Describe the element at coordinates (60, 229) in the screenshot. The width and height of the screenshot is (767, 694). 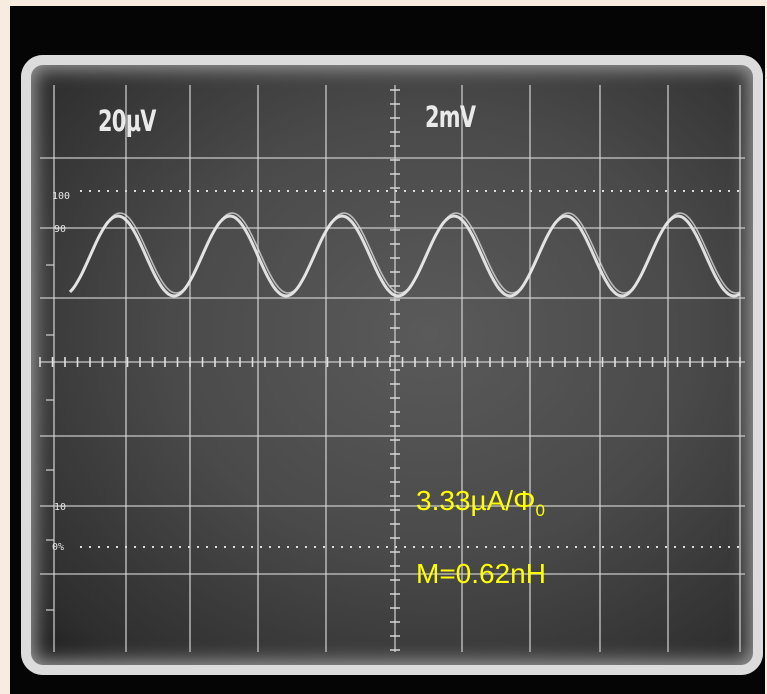
I see `marker-90: 90` at that location.